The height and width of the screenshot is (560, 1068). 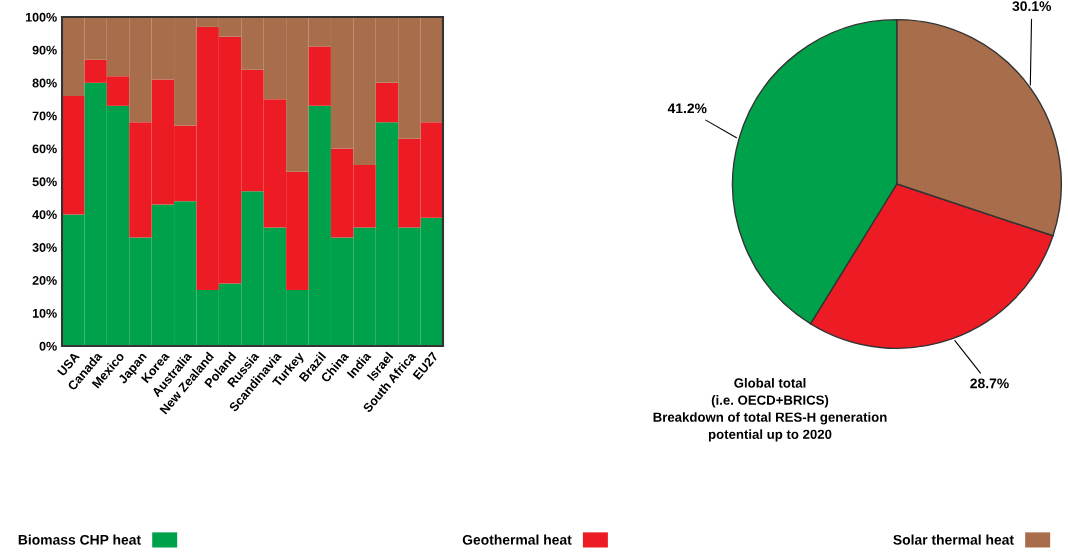 What do you see at coordinates (517, 539) in the screenshot?
I see `legend-label: Geothermal heat` at bounding box center [517, 539].